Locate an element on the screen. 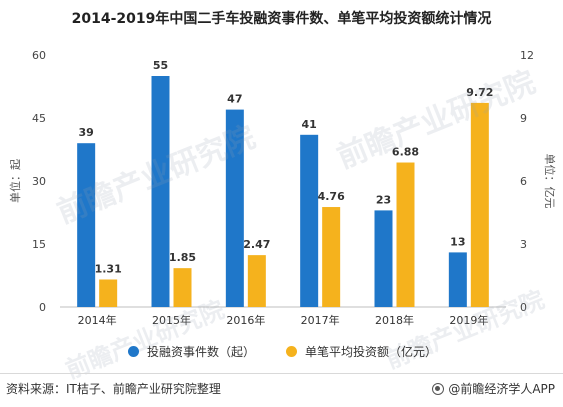 The width and height of the screenshot is (563, 407). data-label-events: 23 is located at coordinates (383, 199).